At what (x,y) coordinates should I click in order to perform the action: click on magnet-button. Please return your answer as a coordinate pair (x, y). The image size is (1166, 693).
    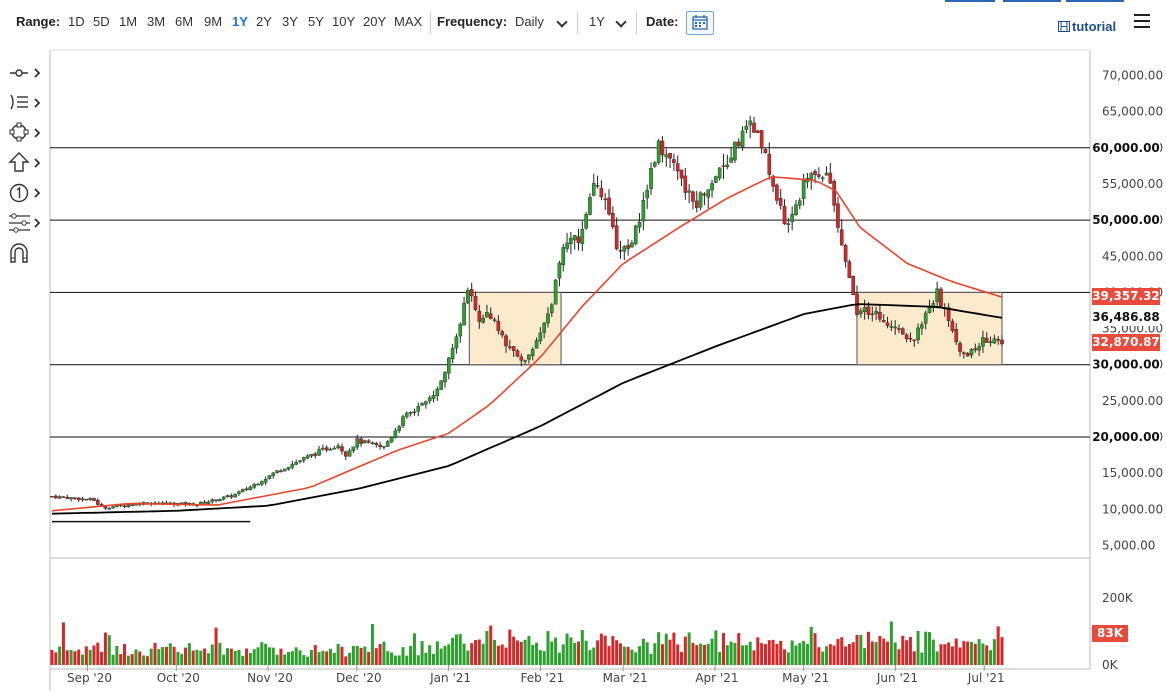
    Looking at the image, I should click on (26, 253).